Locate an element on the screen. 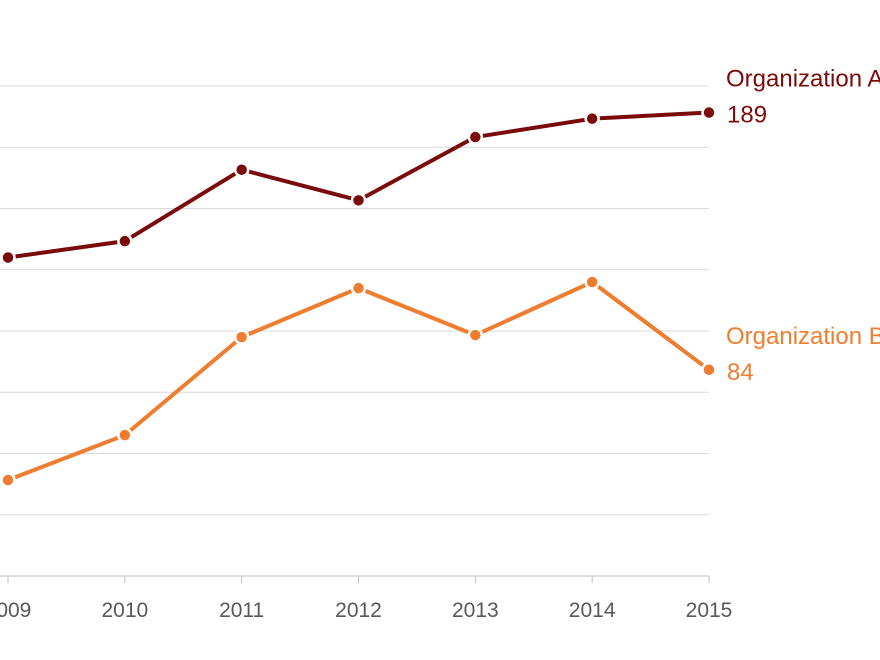  x-tick-label: 2011 is located at coordinates (241, 610).